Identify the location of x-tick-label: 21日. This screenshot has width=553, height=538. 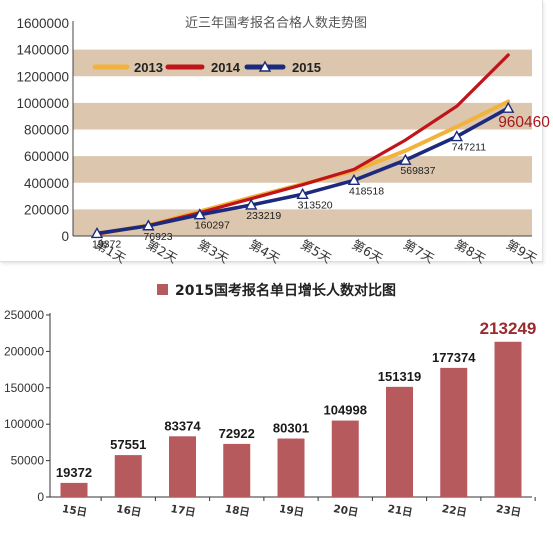
(400, 511).